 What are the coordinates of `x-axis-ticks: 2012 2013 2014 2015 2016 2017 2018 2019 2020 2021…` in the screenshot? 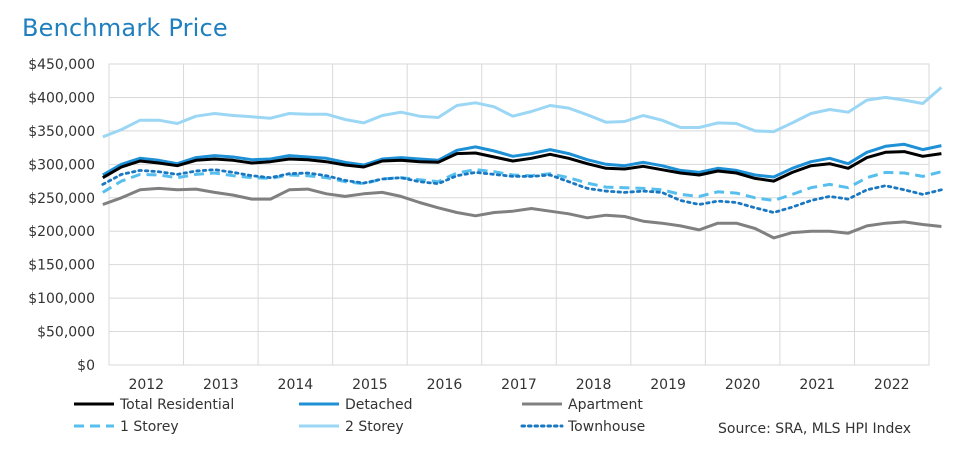 It's located at (518, 385).